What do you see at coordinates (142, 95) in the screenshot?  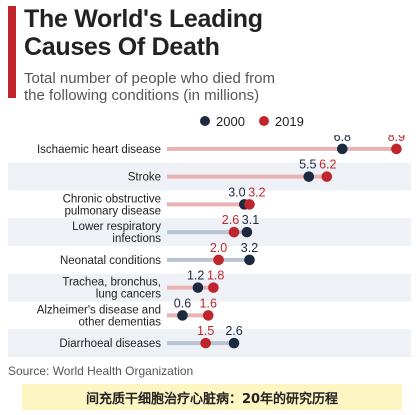 I see `subtitle-line-2: the following conditions (in millions)` at bounding box center [142, 95].